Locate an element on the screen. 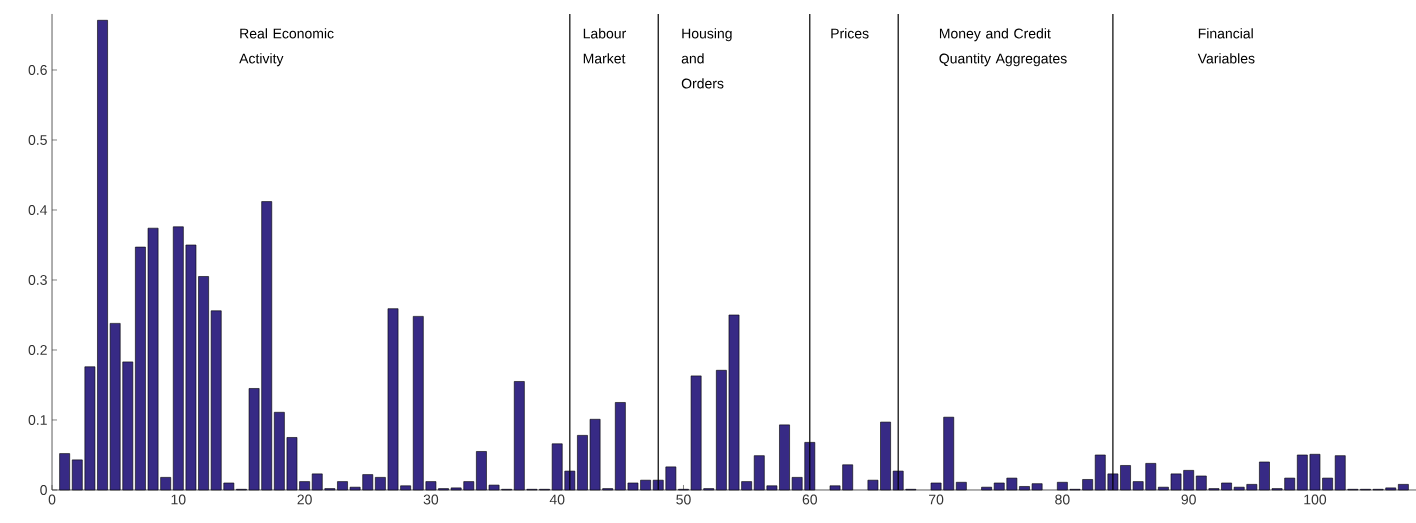 Image resolution: width=1416 pixels, height=523 pixels. y-tick-label: 0.2 is located at coordinates (37, 350).